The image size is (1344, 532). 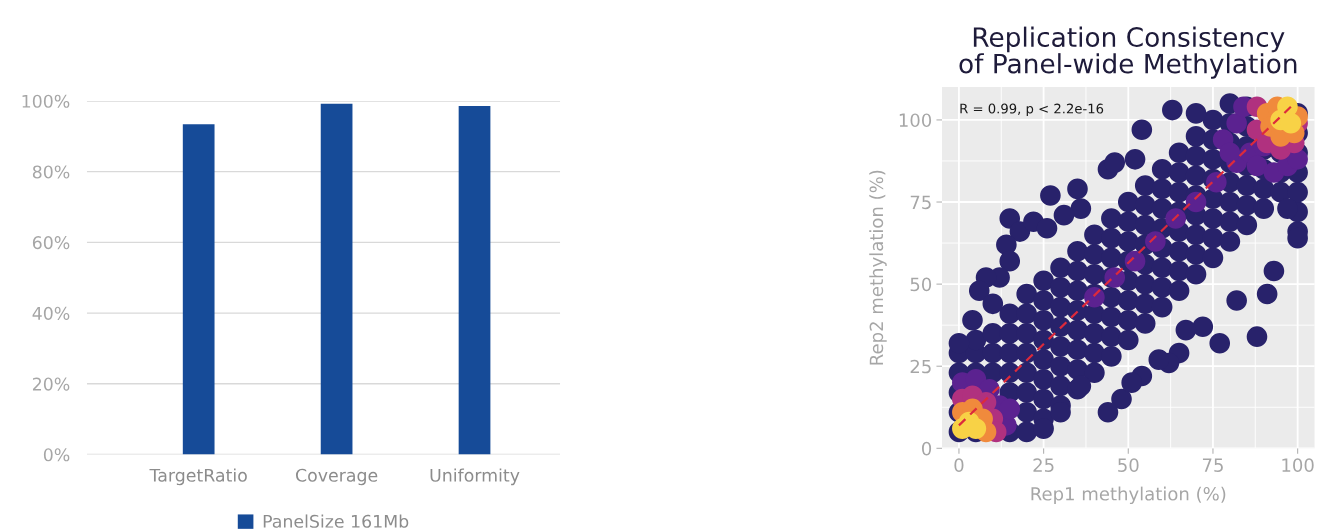 What do you see at coordinates (475, 477) in the screenshot?
I see `x-tick-label: Uniformity` at bounding box center [475, 477].